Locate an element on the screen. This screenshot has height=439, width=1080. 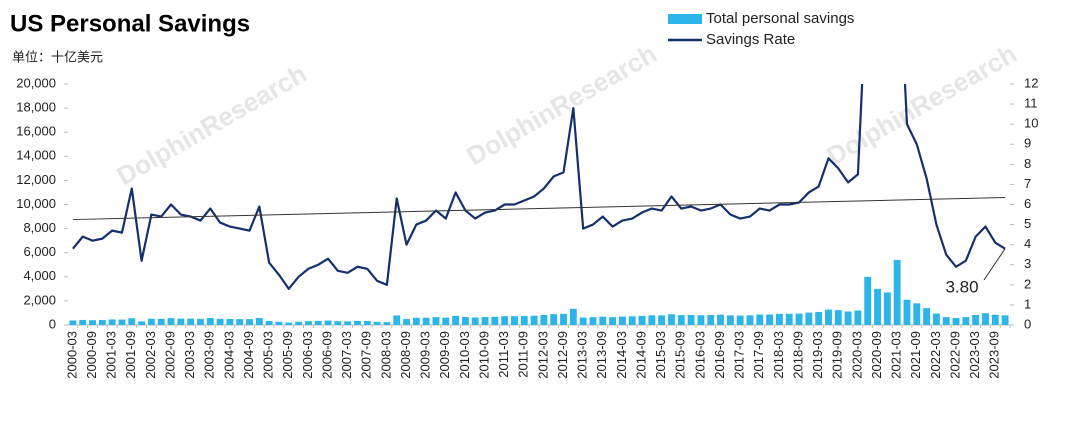
annotation-leader is located at coordinates (994, 264).